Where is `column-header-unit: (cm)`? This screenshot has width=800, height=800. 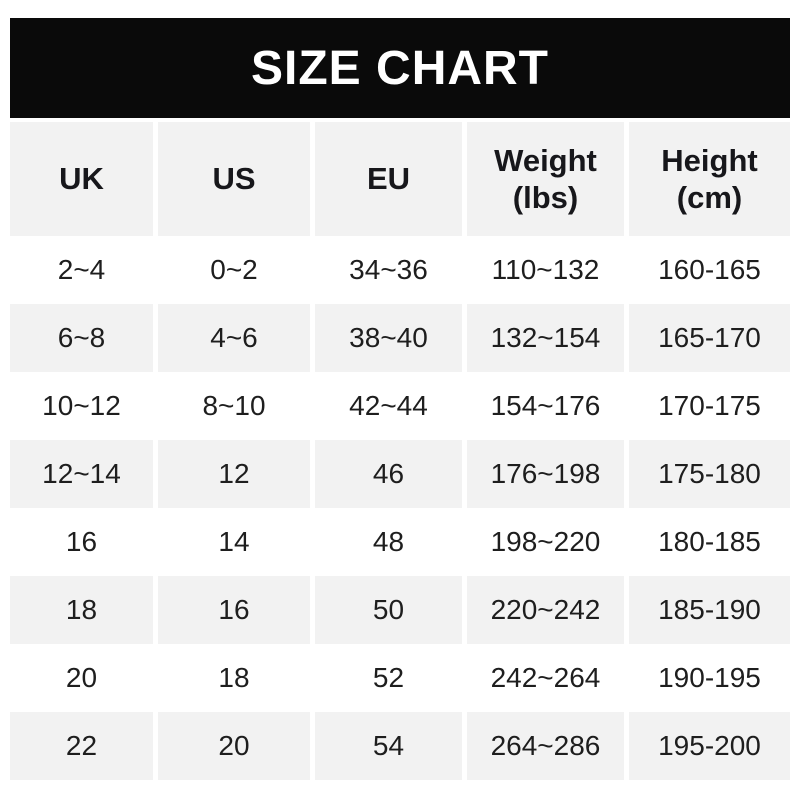
column-header-unit: (cm) is located at coordinates (709, 197).